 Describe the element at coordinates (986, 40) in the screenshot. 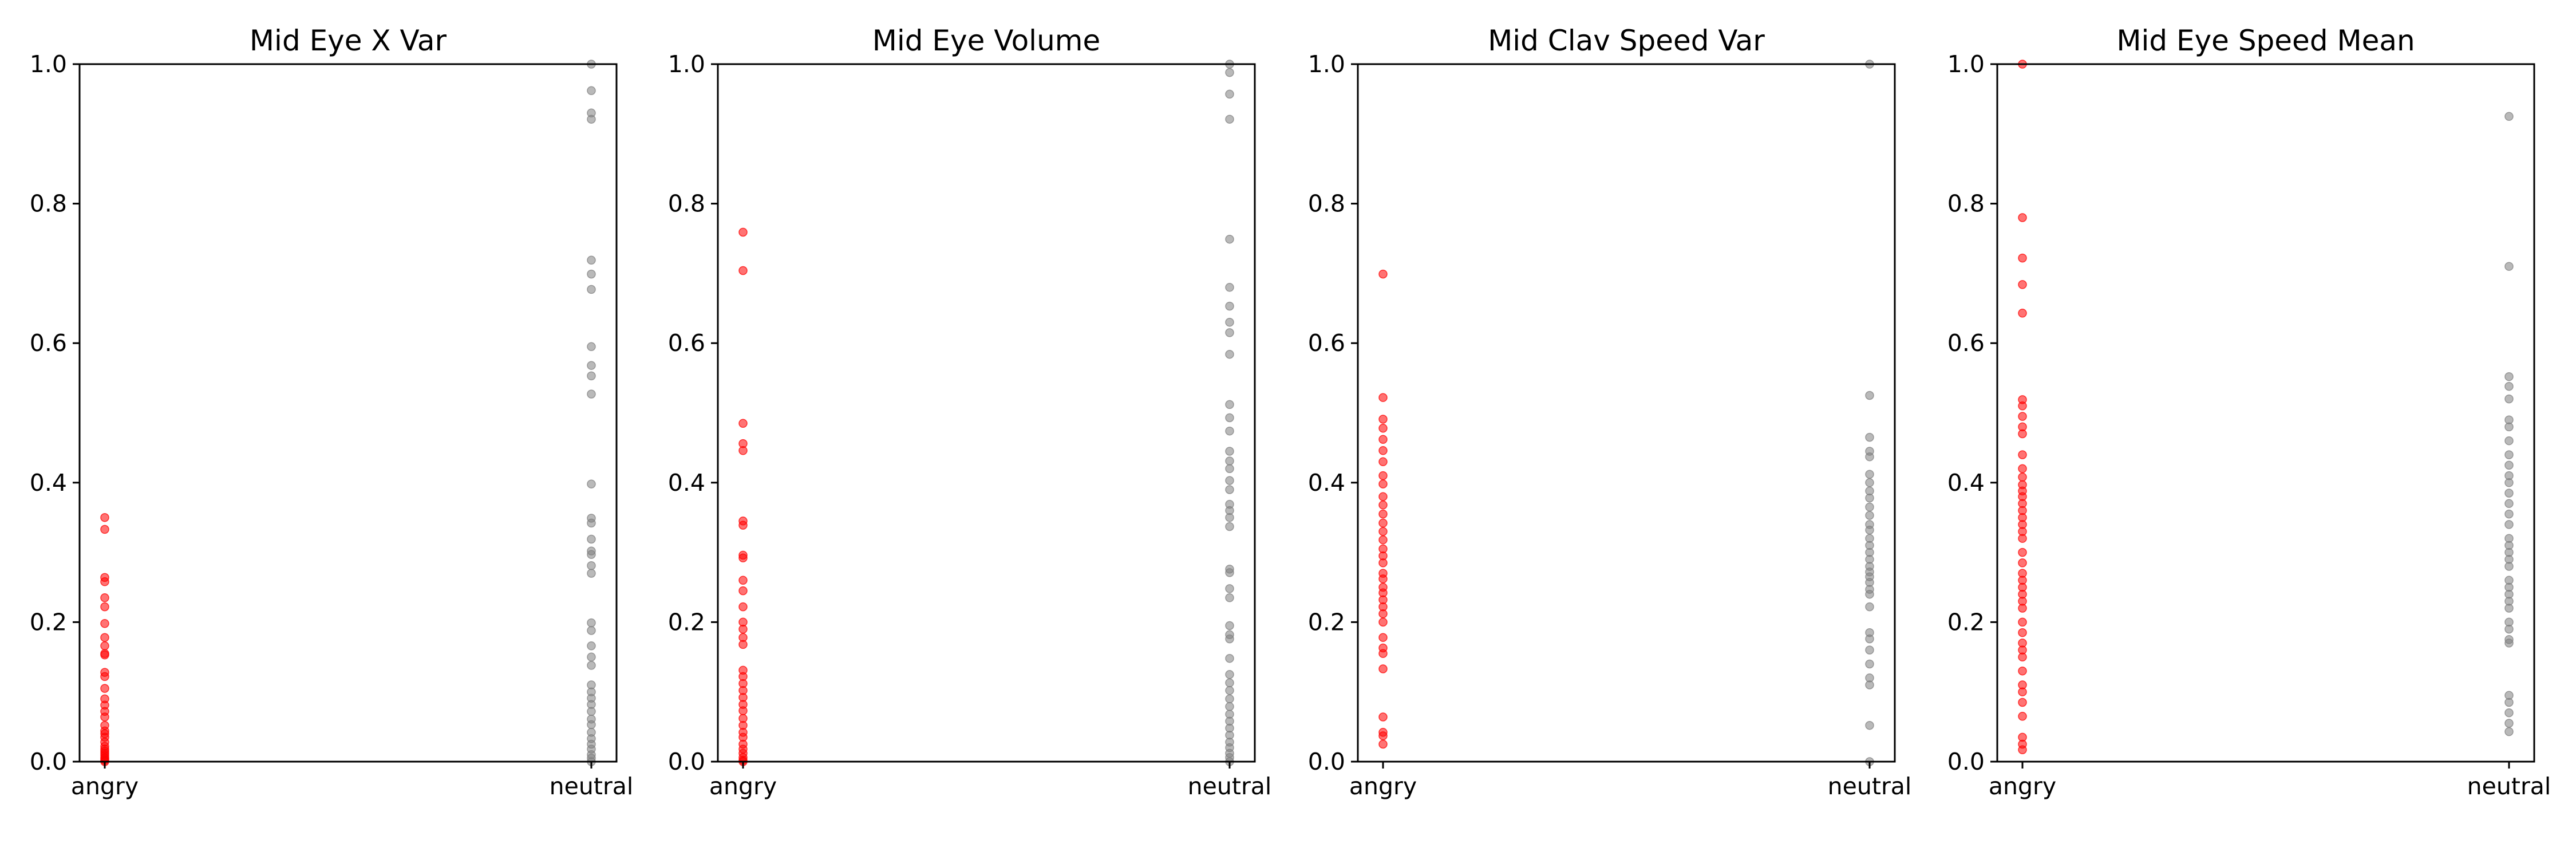

I see `chart-title: Mid Eye Volume` at that location.